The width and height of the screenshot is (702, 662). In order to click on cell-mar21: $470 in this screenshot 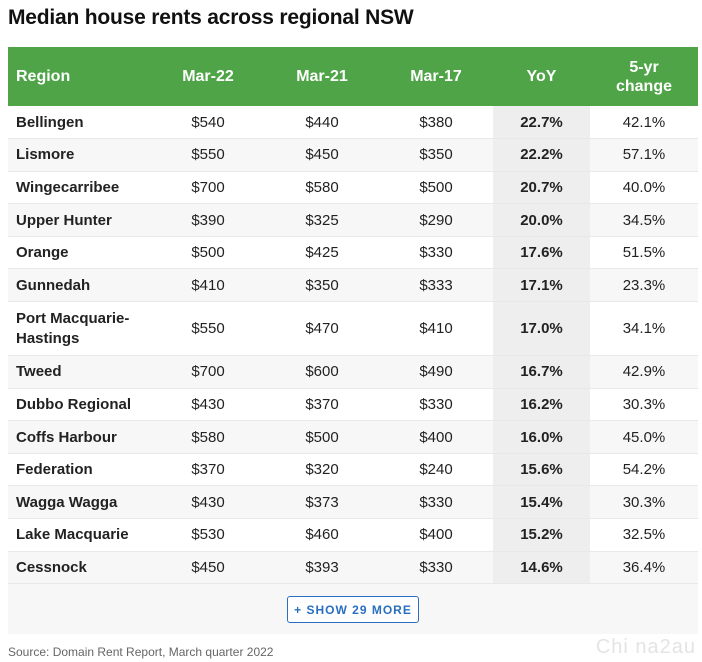, I will do `click(322, 329)`.